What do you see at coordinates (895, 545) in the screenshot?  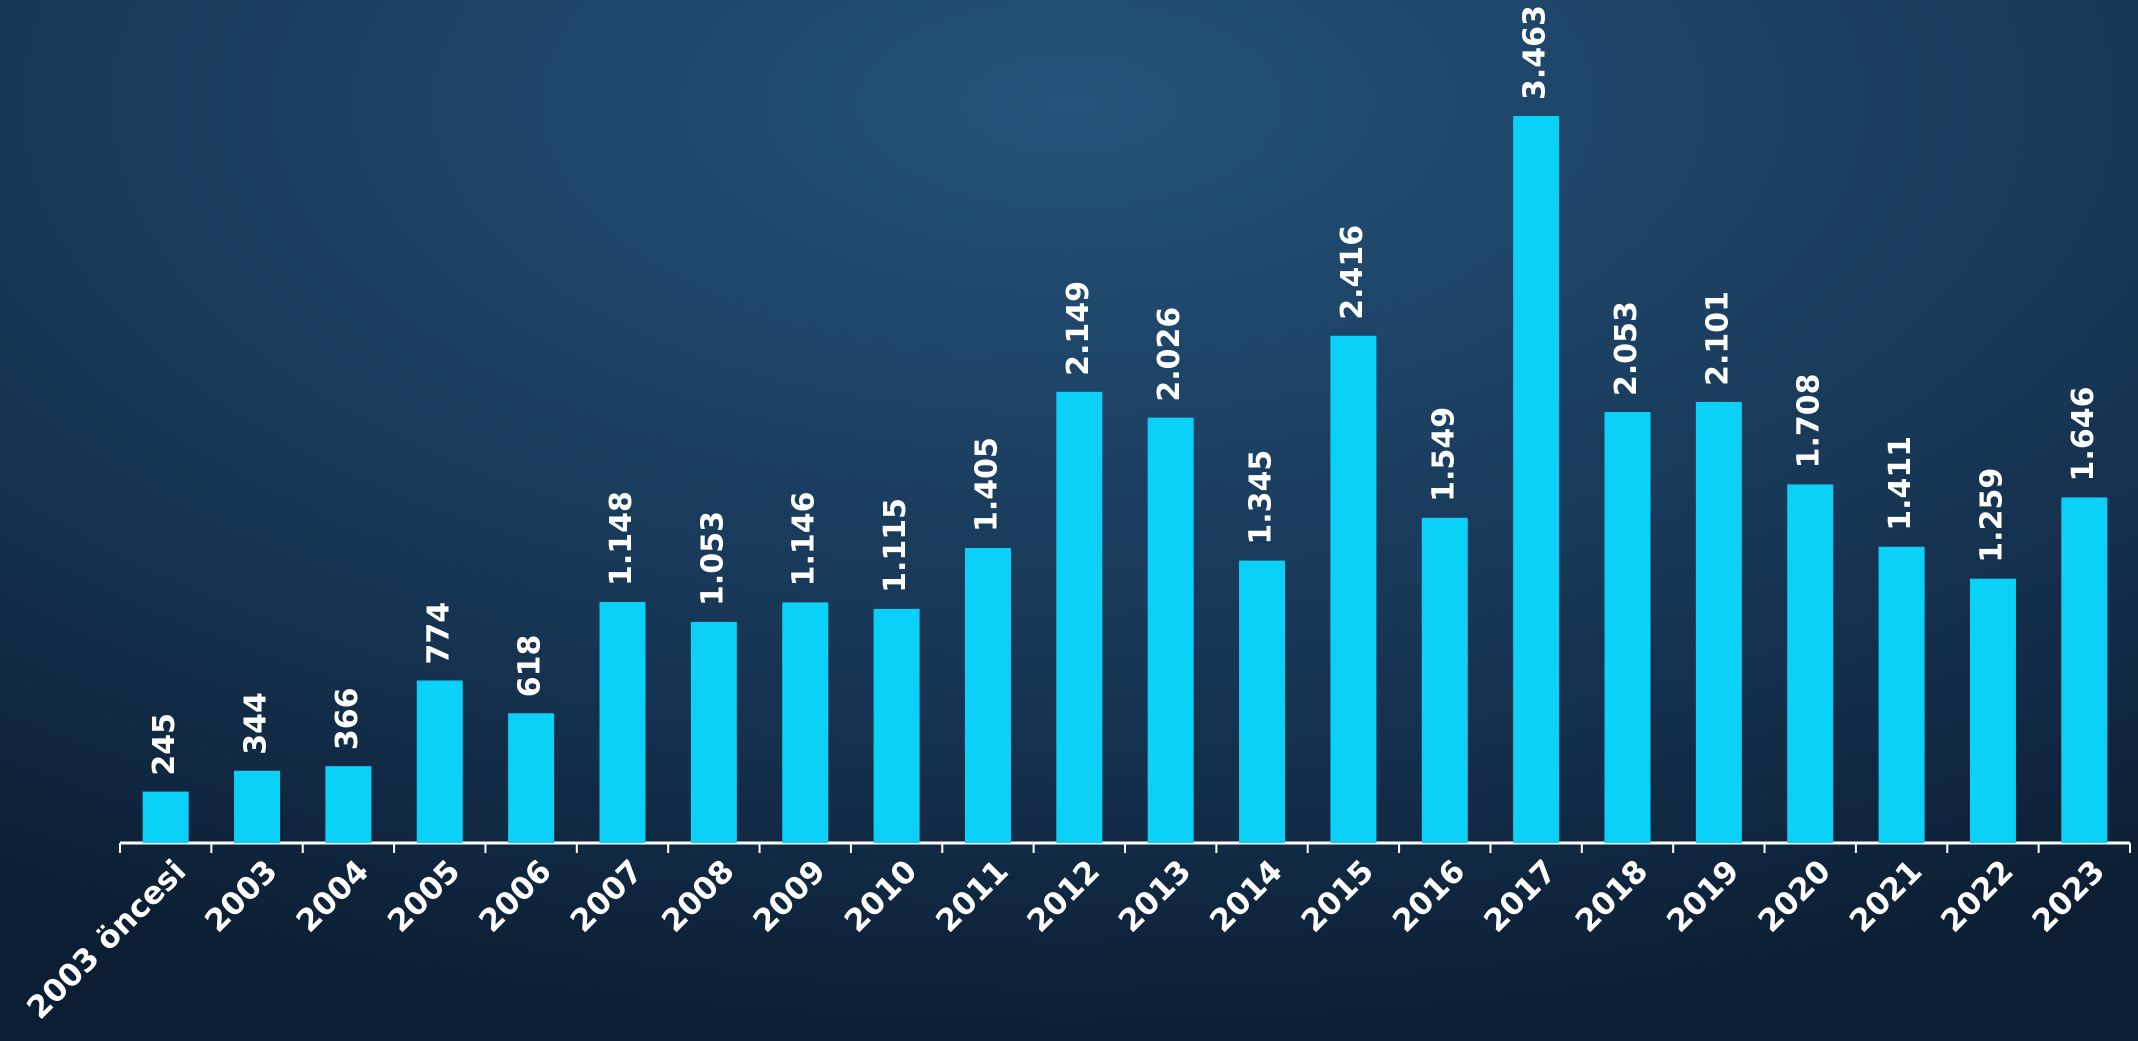 I see `value-label: 1.115` at bounding box center [895, 545].